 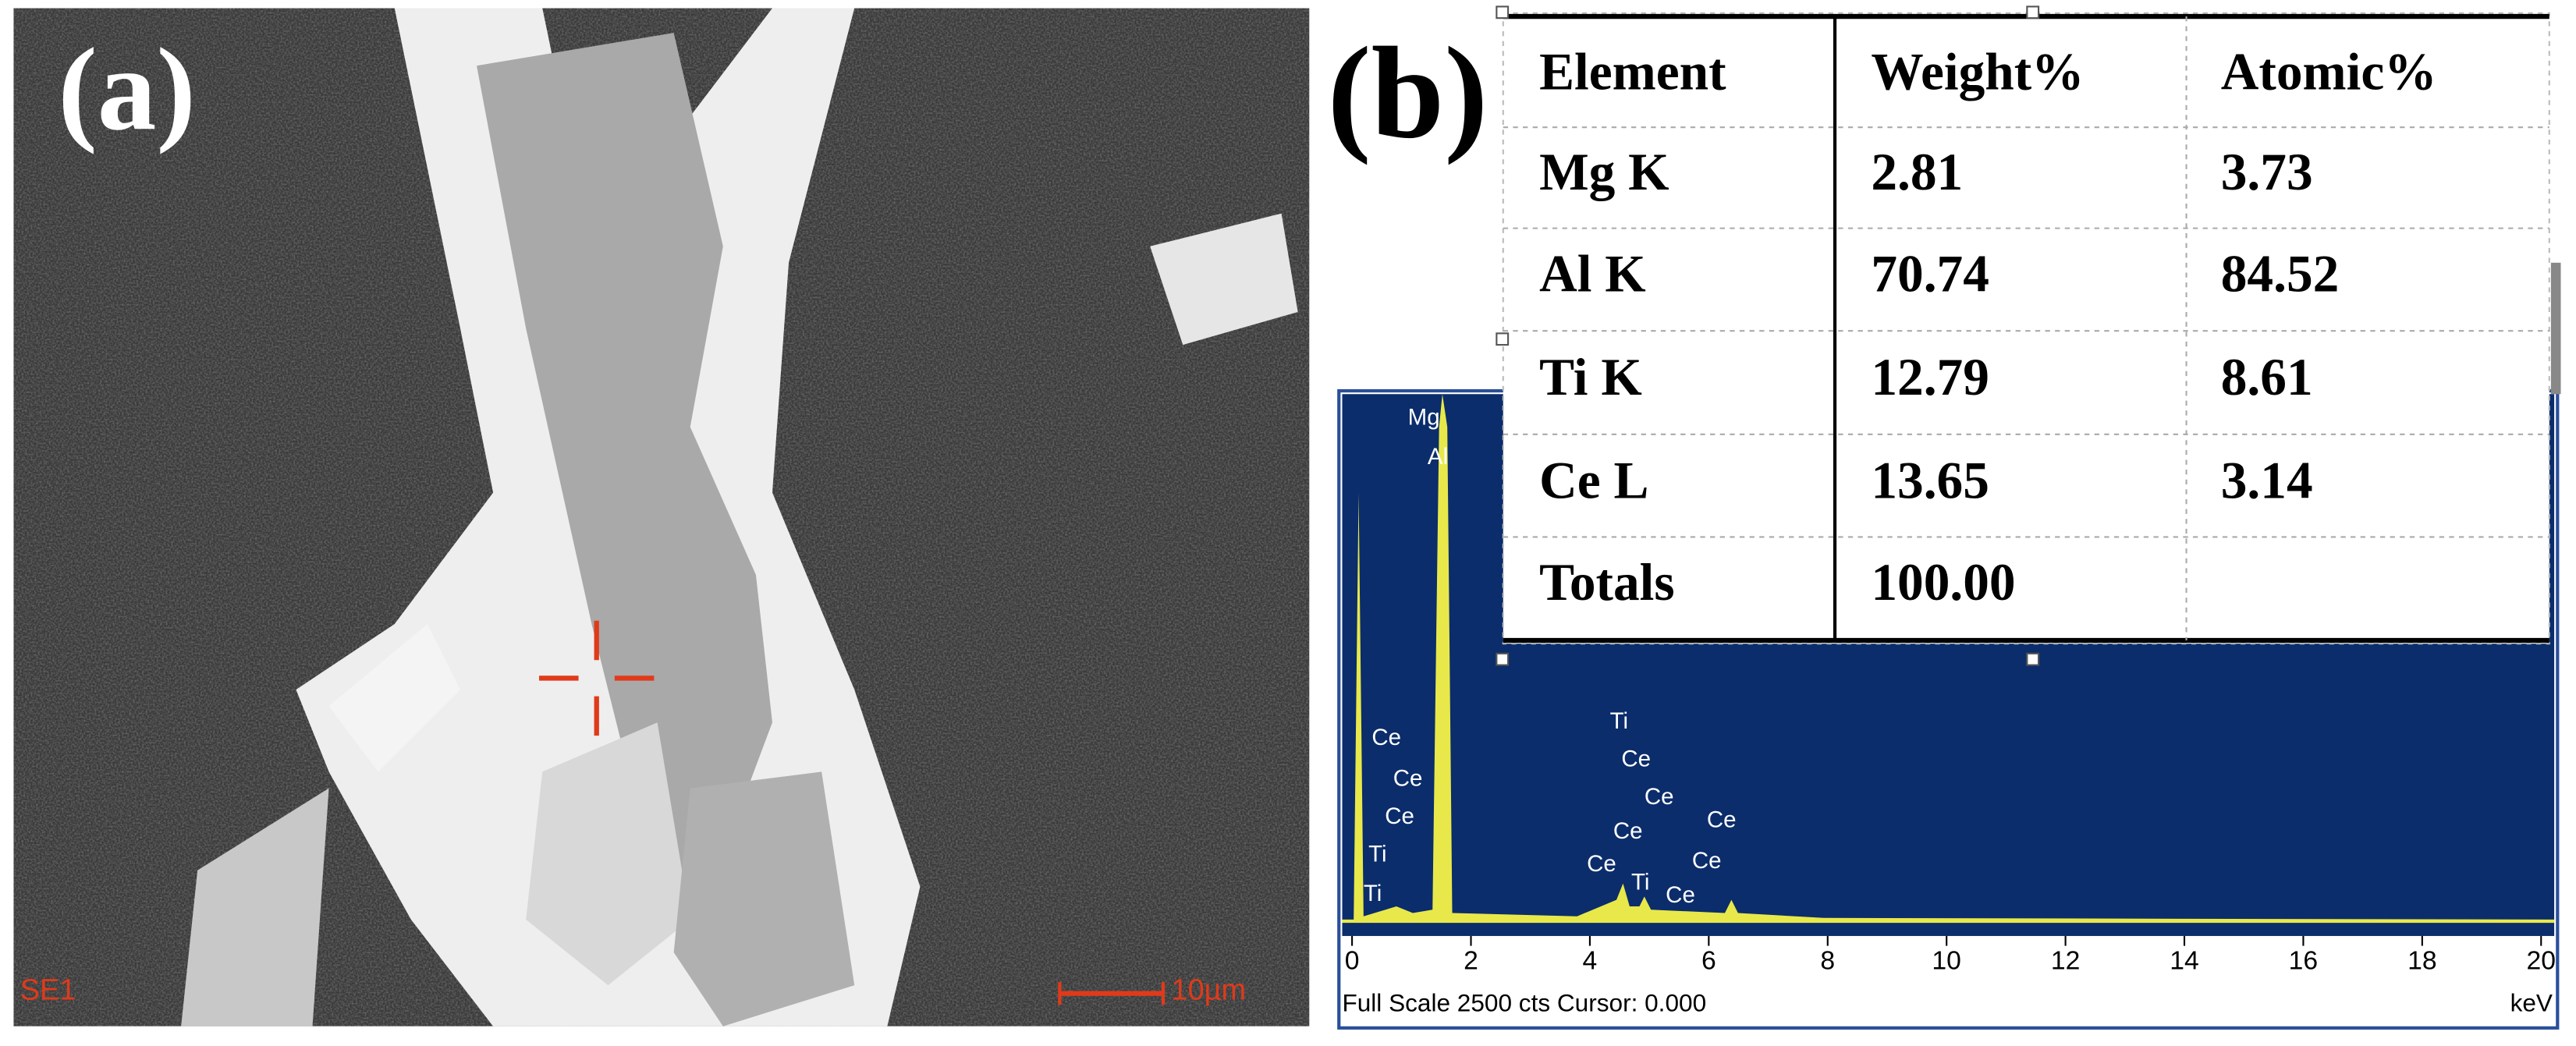 What do you see at coordinates (1604, 172) in the screenshot?
I see `table-cell: Mg K` at bounding box center [1604, 172].